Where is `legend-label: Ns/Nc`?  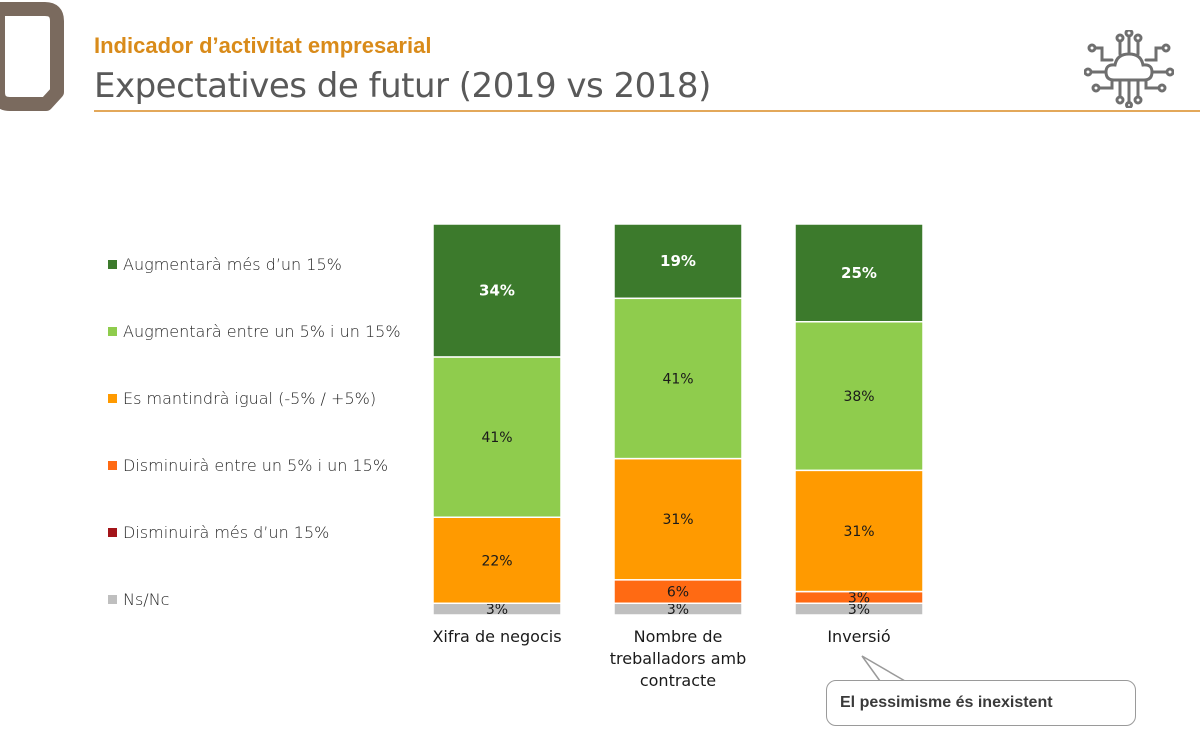
legend-label: Ns/Nc is located at coordinates (146, 599).